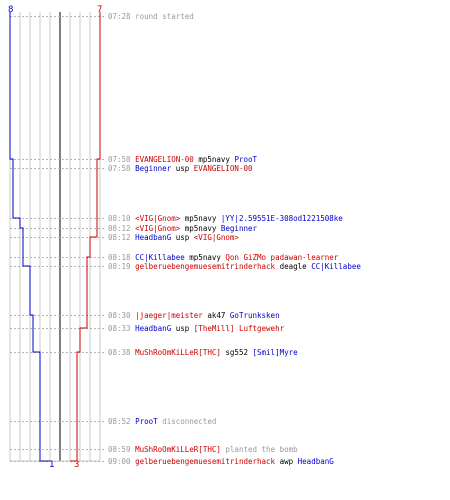 The width and height of the screenshot is (450, 500). I want to click on event-time: 08:18, so click(119, 257).